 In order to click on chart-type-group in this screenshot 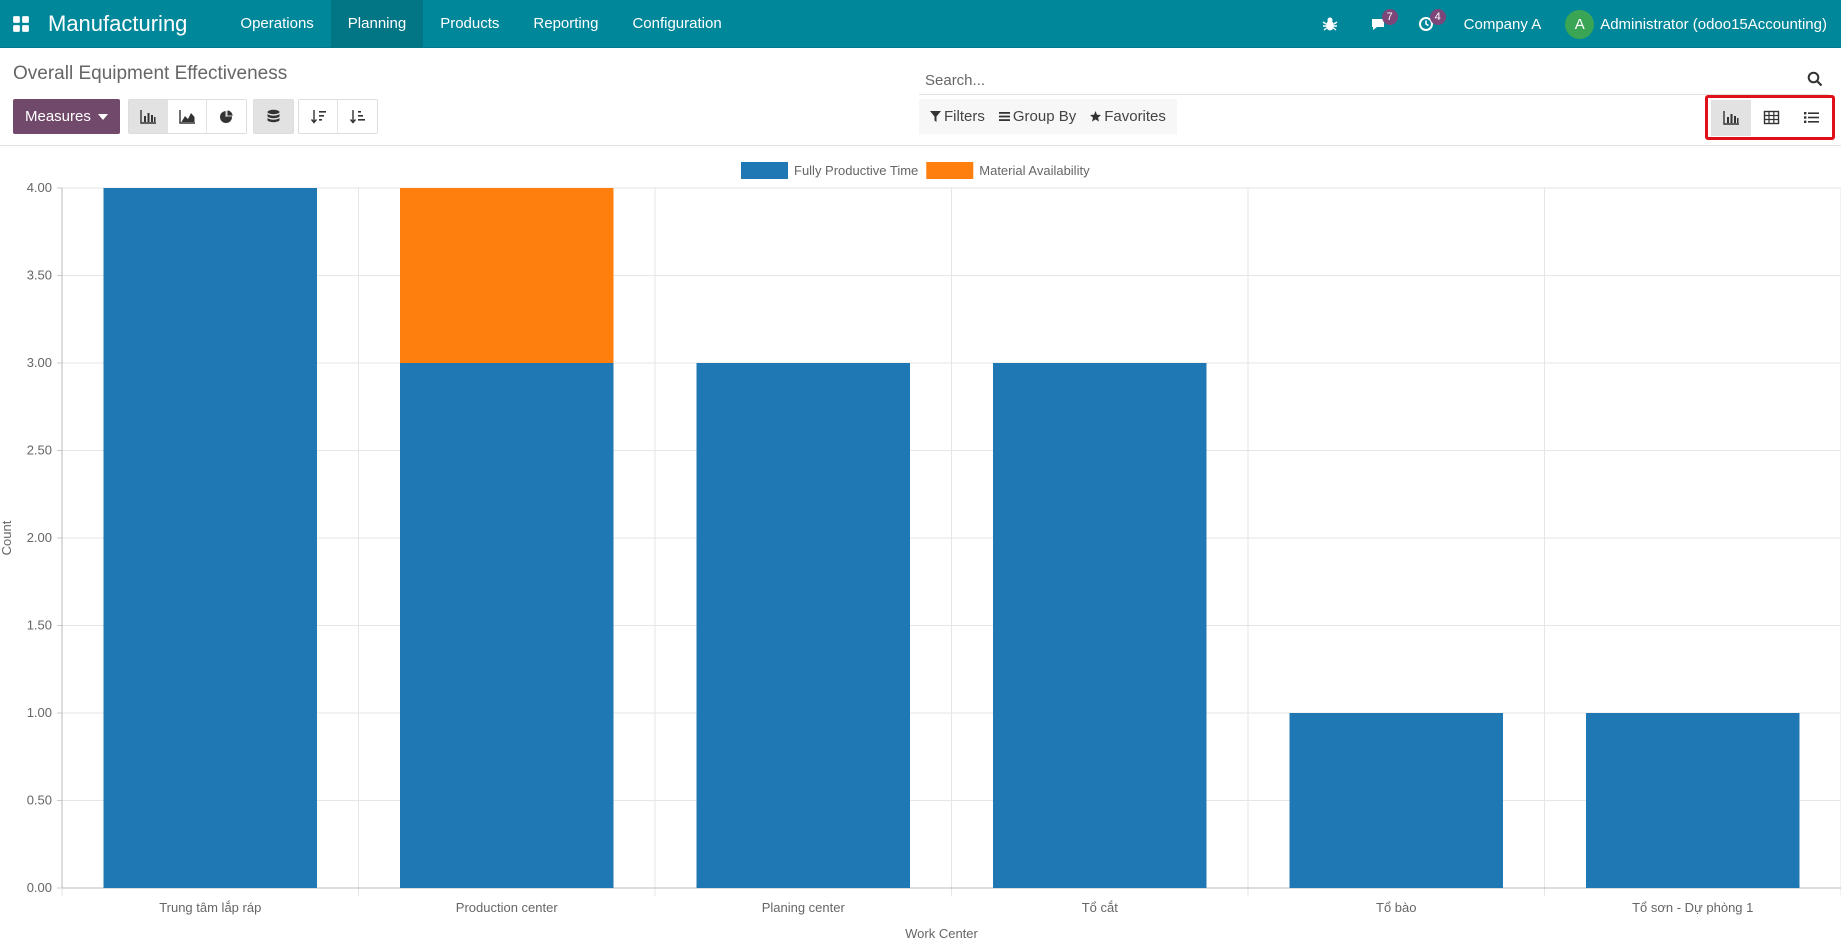, I will do `click(187, 116)`.